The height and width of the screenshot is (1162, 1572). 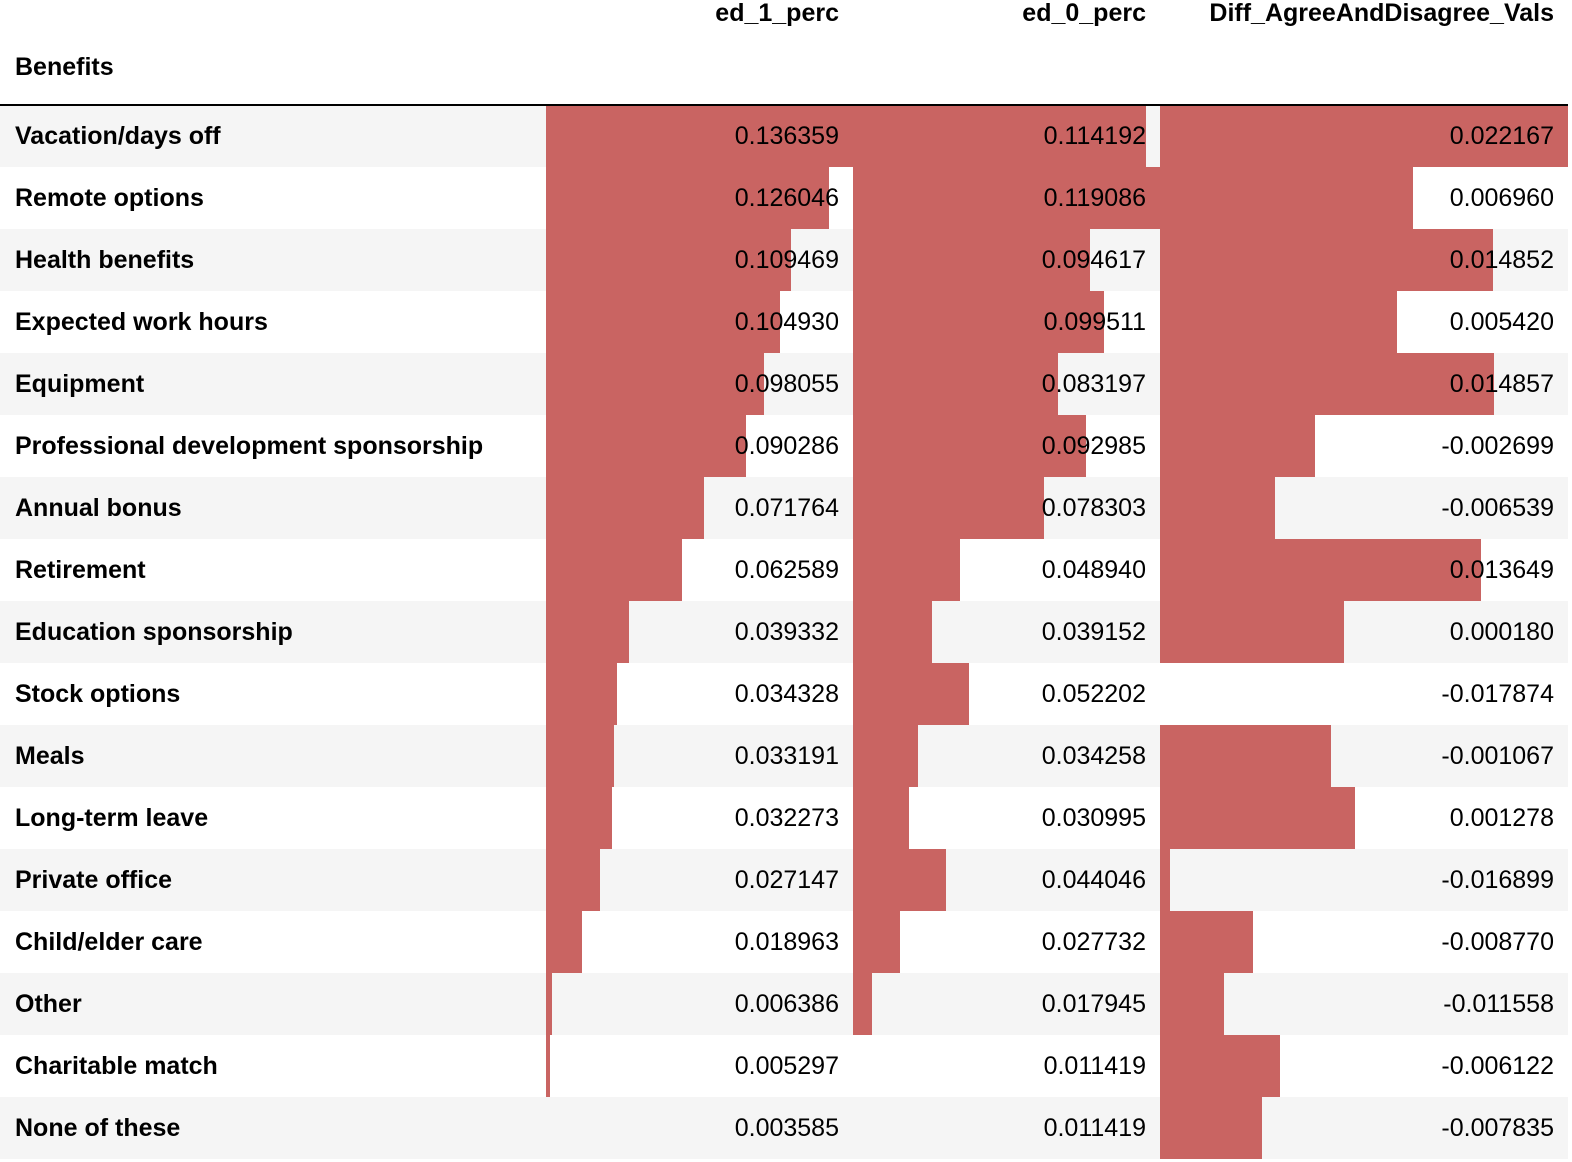 I want to click on cell-value: 0.114192, so click(x=1094, y=136).